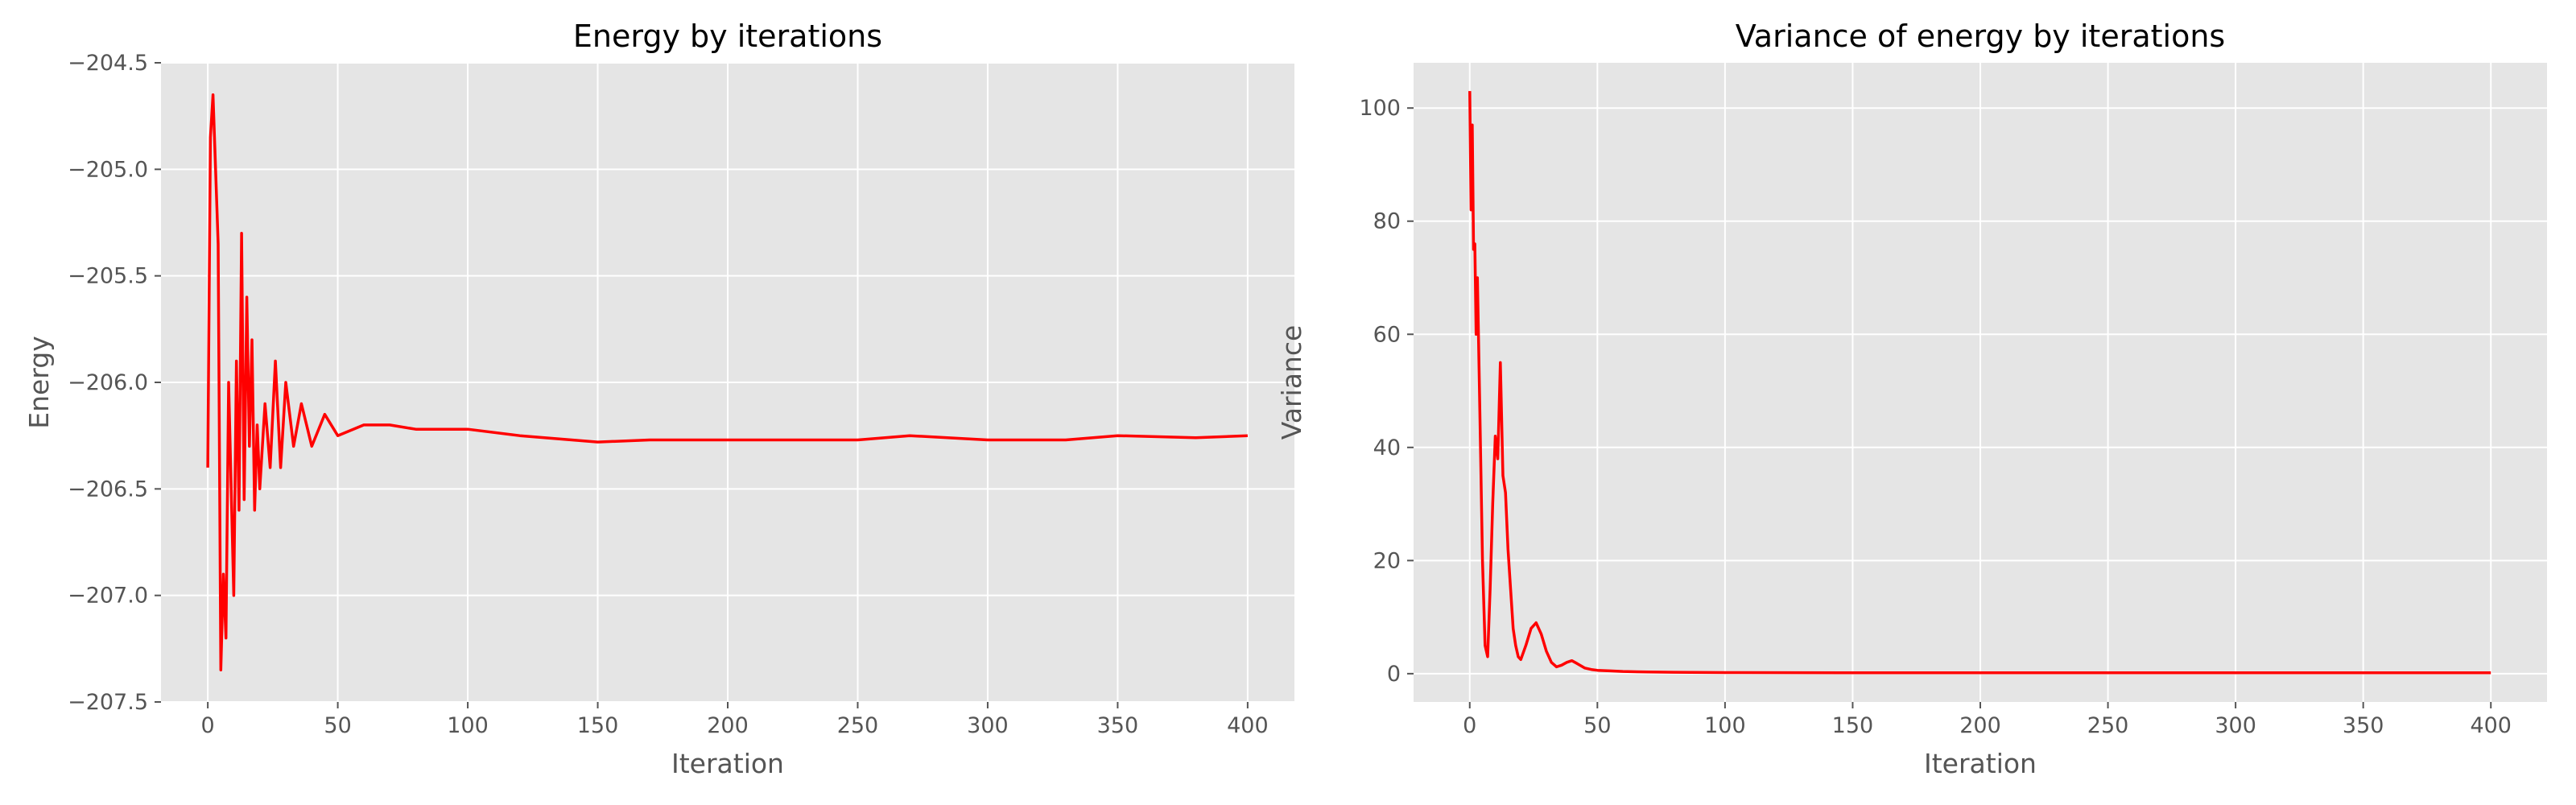 The height and width of the screenshot is (805, 2576). Describe the element at coordinates (1380, 108) in the screenshot. I see `y-tick-label: 100` at that location.